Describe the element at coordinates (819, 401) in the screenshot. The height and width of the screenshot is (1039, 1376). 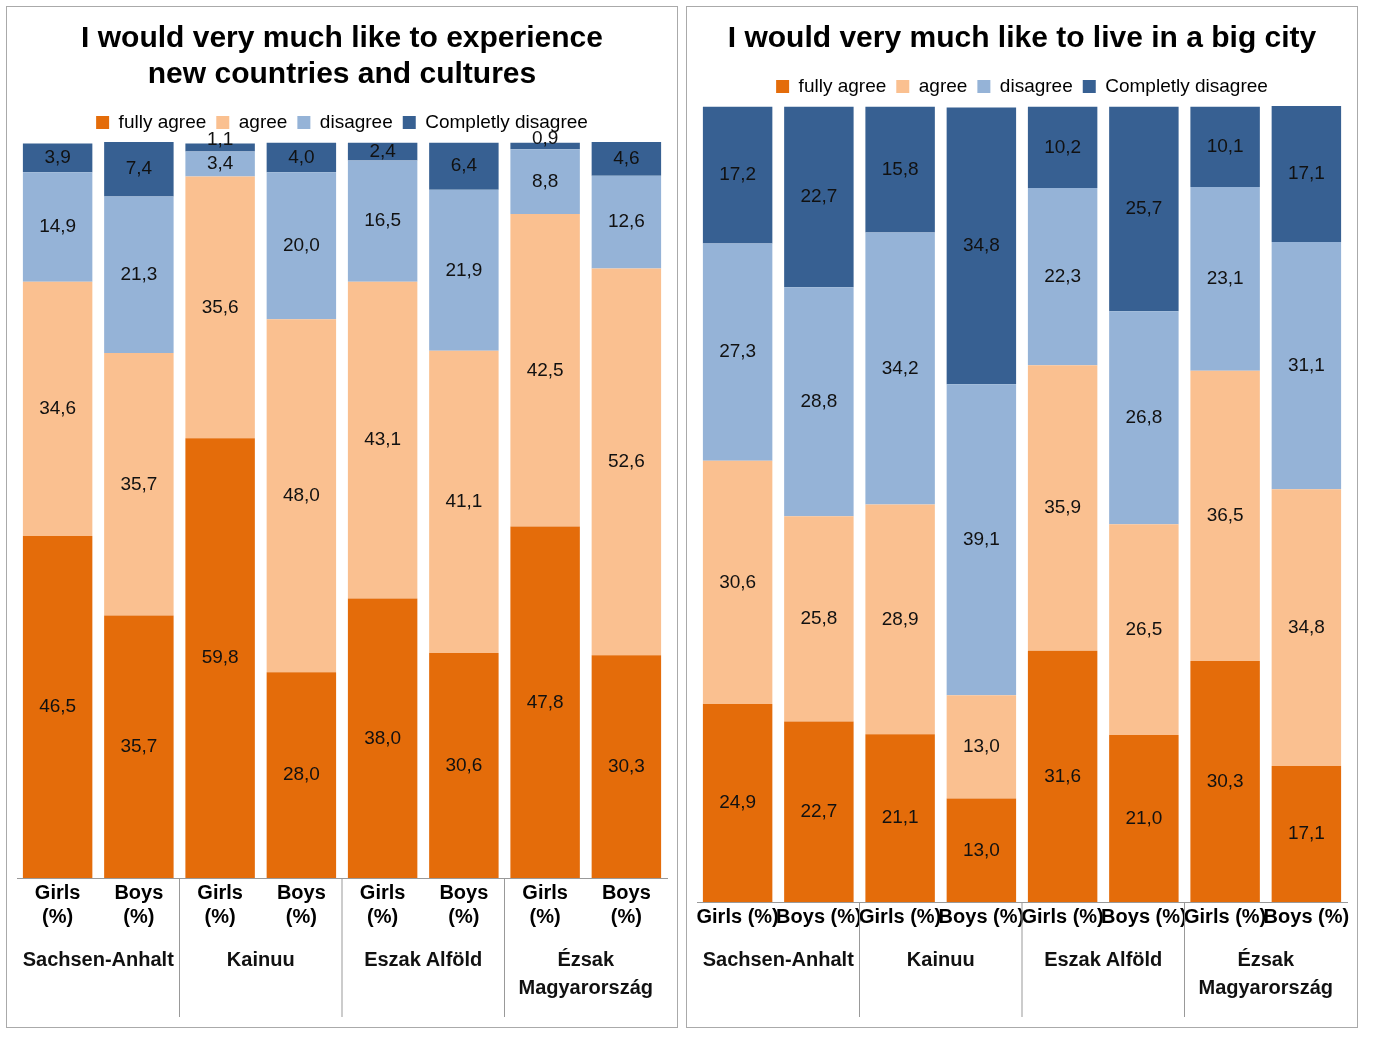
I see `data-label: 28,8` at that location.